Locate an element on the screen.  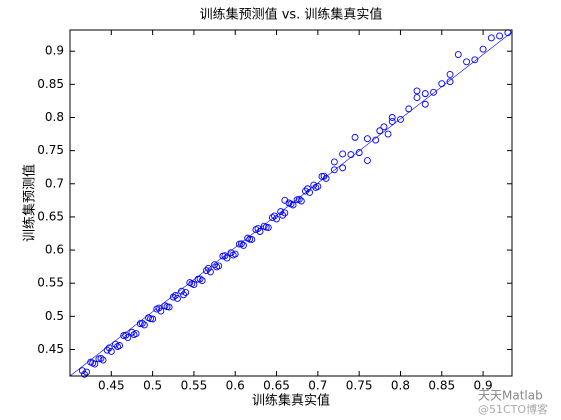
x-axis-label: 训练集真实值 is located at coordinates (291, 401).